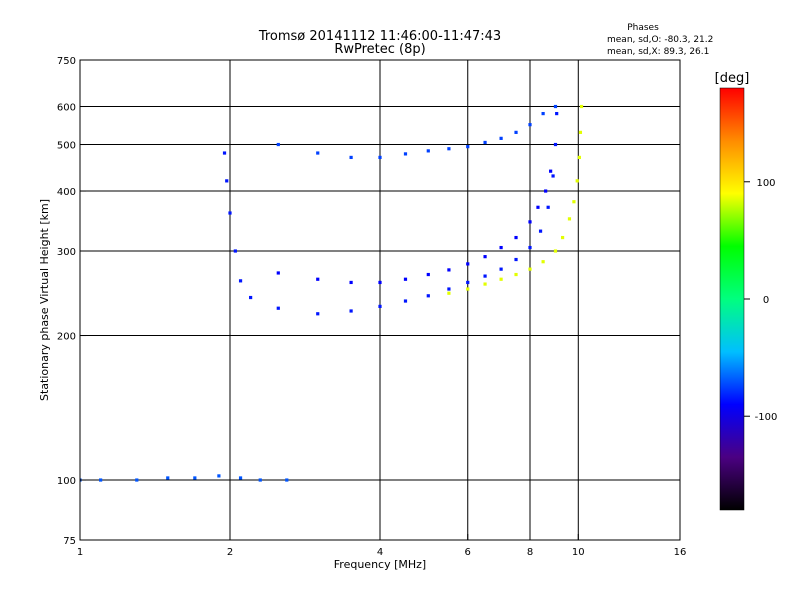 This screenshot has width=800, height=600. Describe the element at coordinates (660, 40) in the screenshot. I see `stats-o-line: mean, sd,O: -80.3, 21.2` at that location.